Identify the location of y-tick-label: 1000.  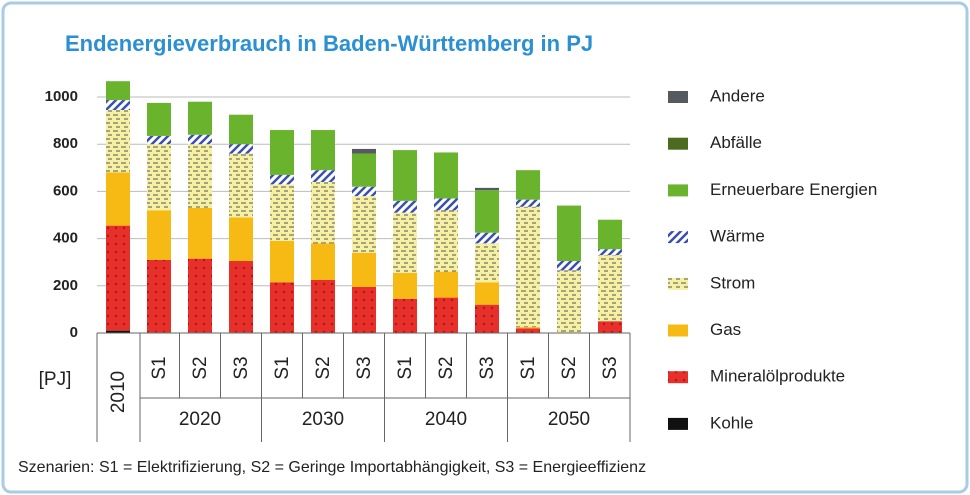
(61, 96).